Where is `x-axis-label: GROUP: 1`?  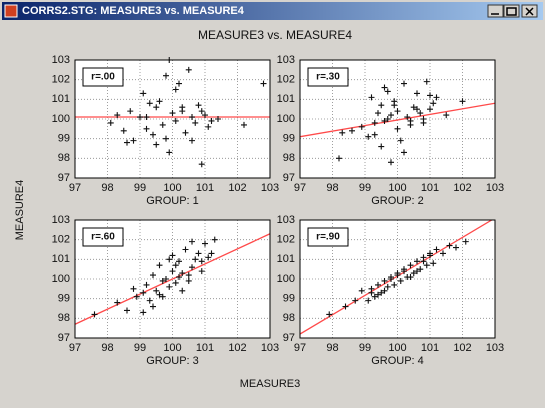
x-axis-label: GROUP: 1 is located at coordinates (172, 201).